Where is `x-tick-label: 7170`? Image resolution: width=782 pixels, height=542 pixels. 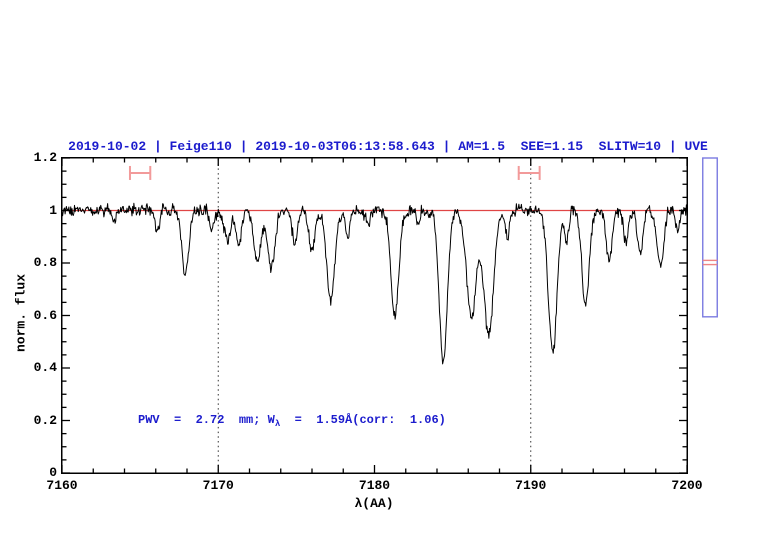
x-tick-label: 7170 is located at coordinates (218, 485).